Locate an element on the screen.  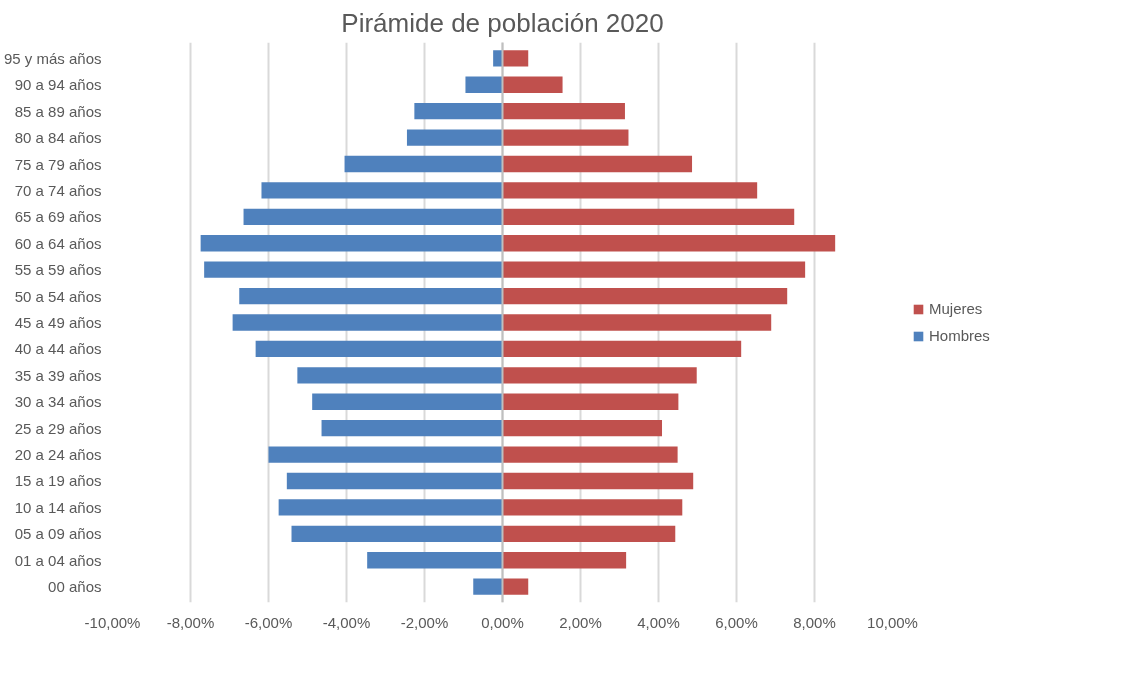
x-tick-label: -2,00% is located at coordinates (424, 622).